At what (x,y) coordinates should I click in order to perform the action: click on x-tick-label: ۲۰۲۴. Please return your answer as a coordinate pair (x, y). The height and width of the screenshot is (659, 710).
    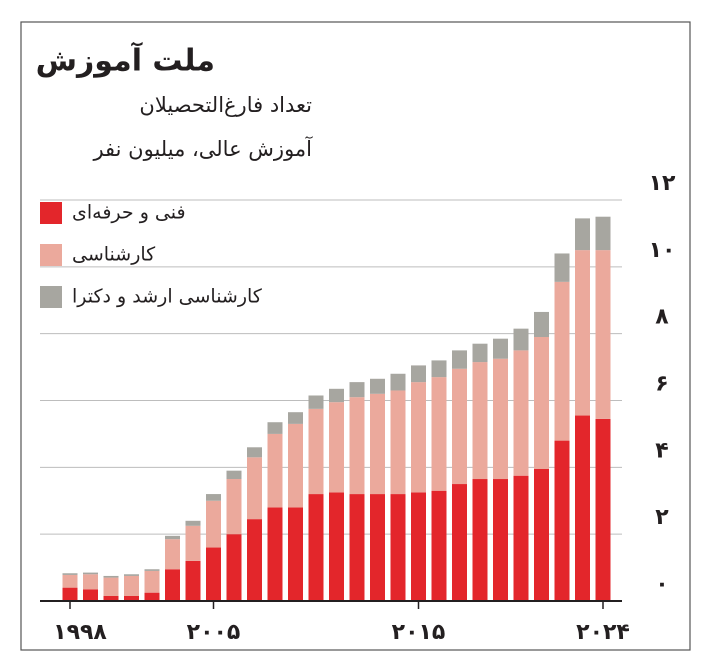
    Looking at the image, I should click on (603, 632).